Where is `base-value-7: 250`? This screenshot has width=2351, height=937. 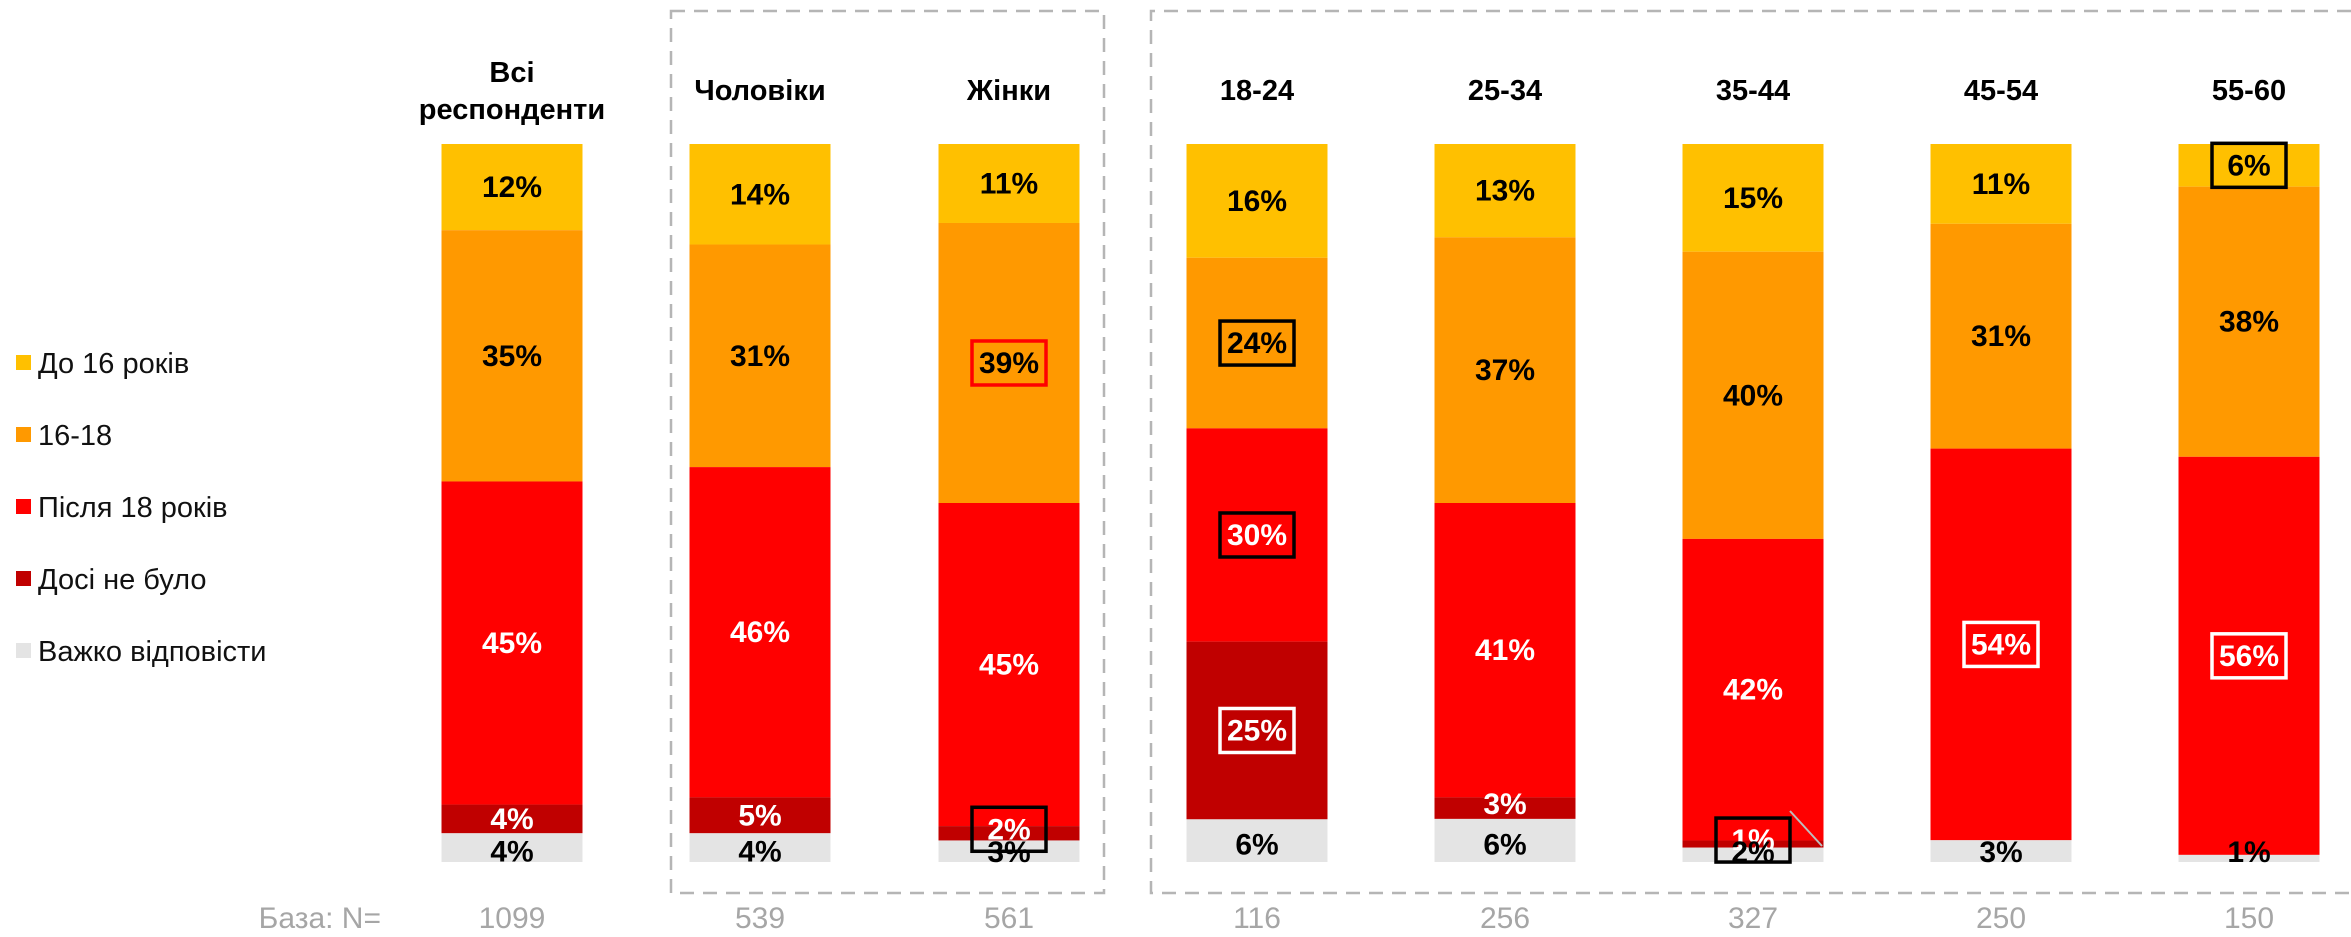 base-value-7: 250 is located at coordinates (2001, 918).